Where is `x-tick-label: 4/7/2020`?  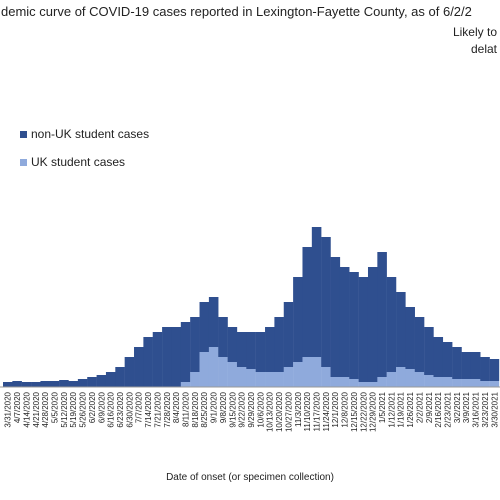
x-tick-label: 4/7/2020 is located at coordinates (17, 407).